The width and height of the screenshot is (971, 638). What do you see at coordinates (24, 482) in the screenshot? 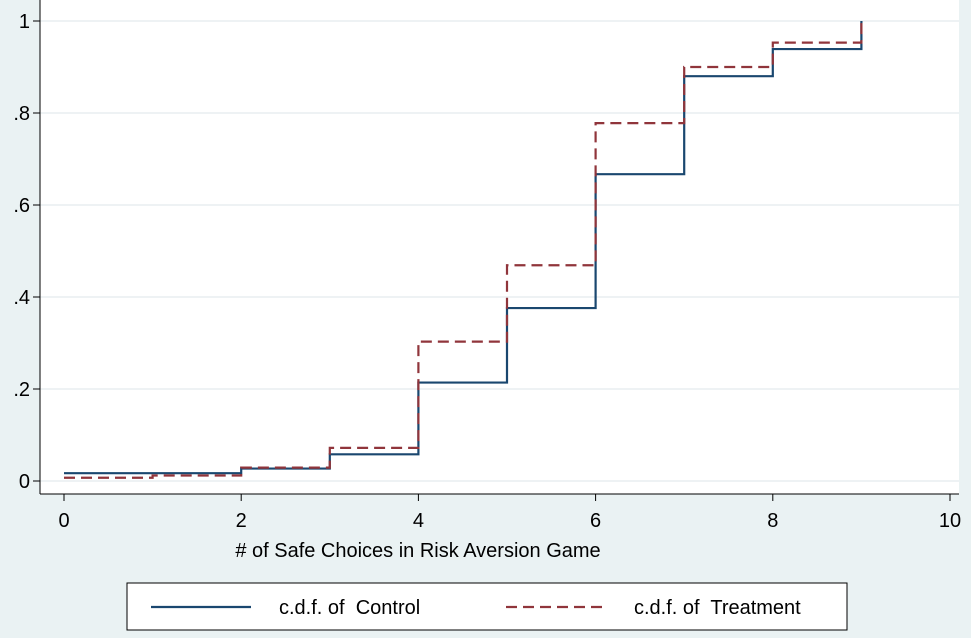
I see `y-tick-label: 0` at bounding box center [24, 482].